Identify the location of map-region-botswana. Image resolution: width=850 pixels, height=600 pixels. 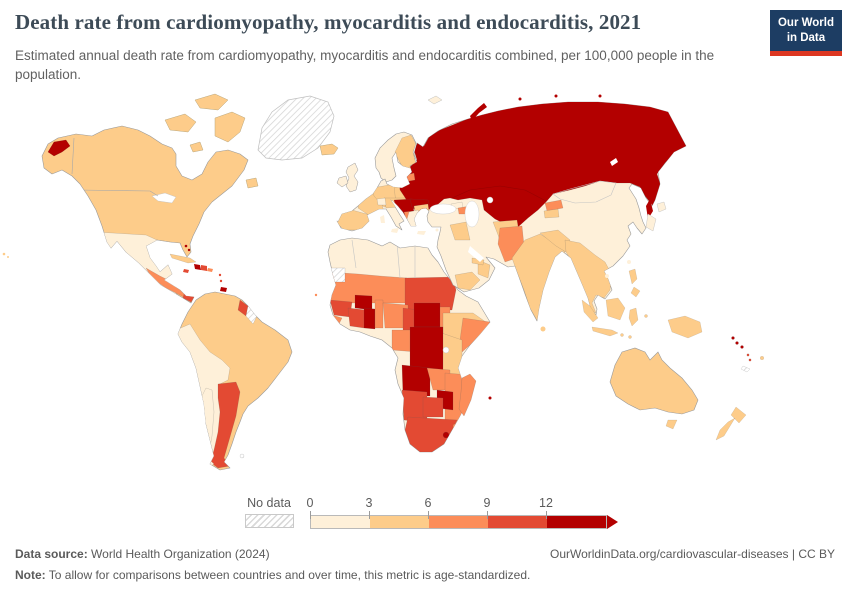
(433, 407).